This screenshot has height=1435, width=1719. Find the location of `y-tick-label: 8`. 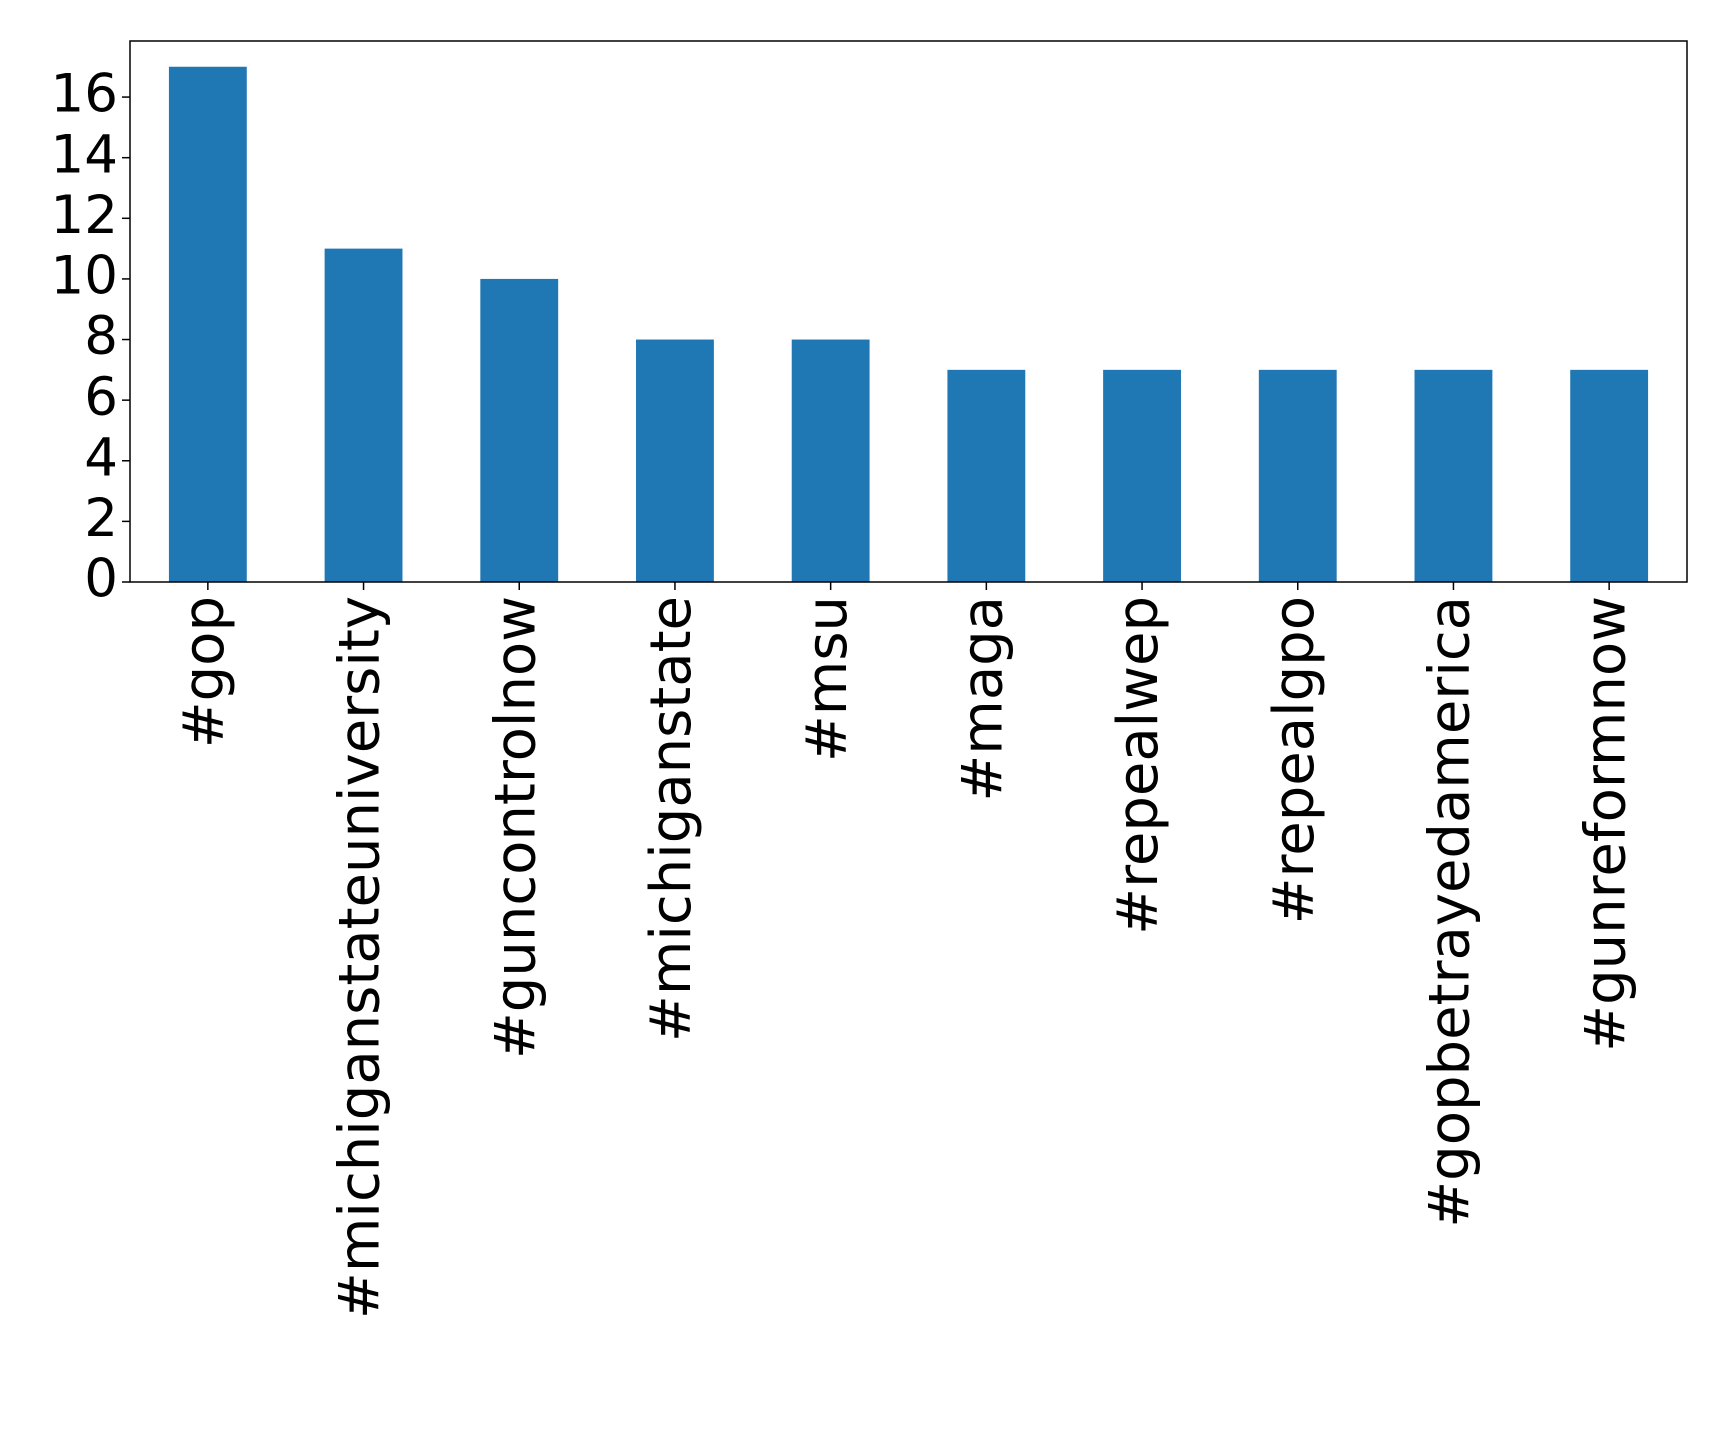

y-tick-label: 8 is located at coordinates (101, 336).